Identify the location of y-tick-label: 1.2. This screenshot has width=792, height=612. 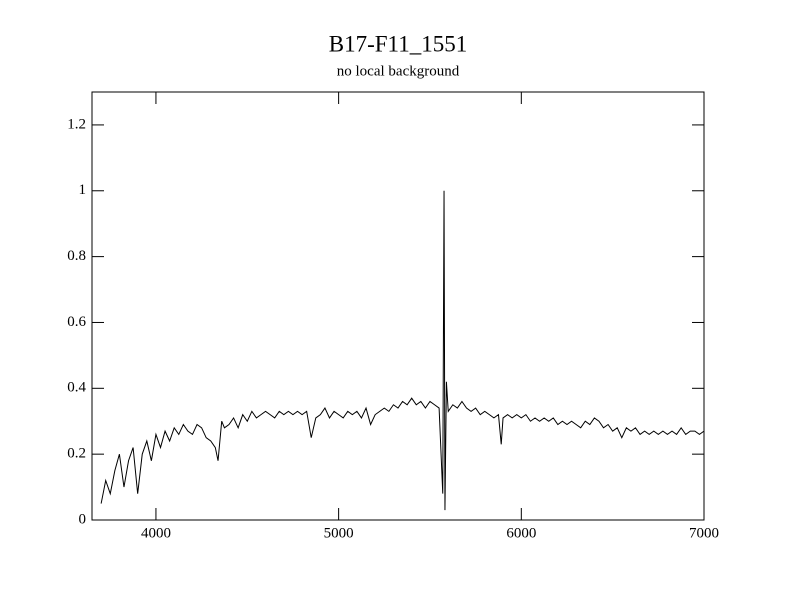
(76, 124).